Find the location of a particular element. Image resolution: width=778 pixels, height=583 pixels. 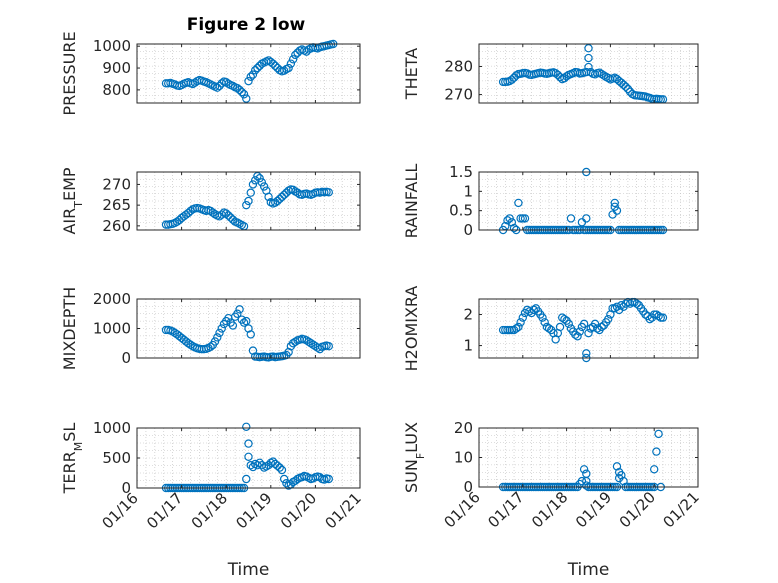

subplot-3: 260 265 270 AIRTEMP is located at coordinates (210, 201).